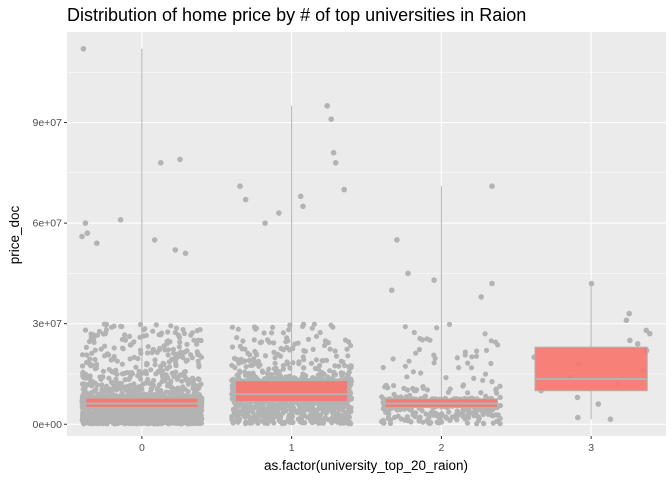 This screenshot has height=480, width=672. Describe the element at coordinates (48, 123) in the screenshot. I see `y-tick-label: 9e+07` at that location.